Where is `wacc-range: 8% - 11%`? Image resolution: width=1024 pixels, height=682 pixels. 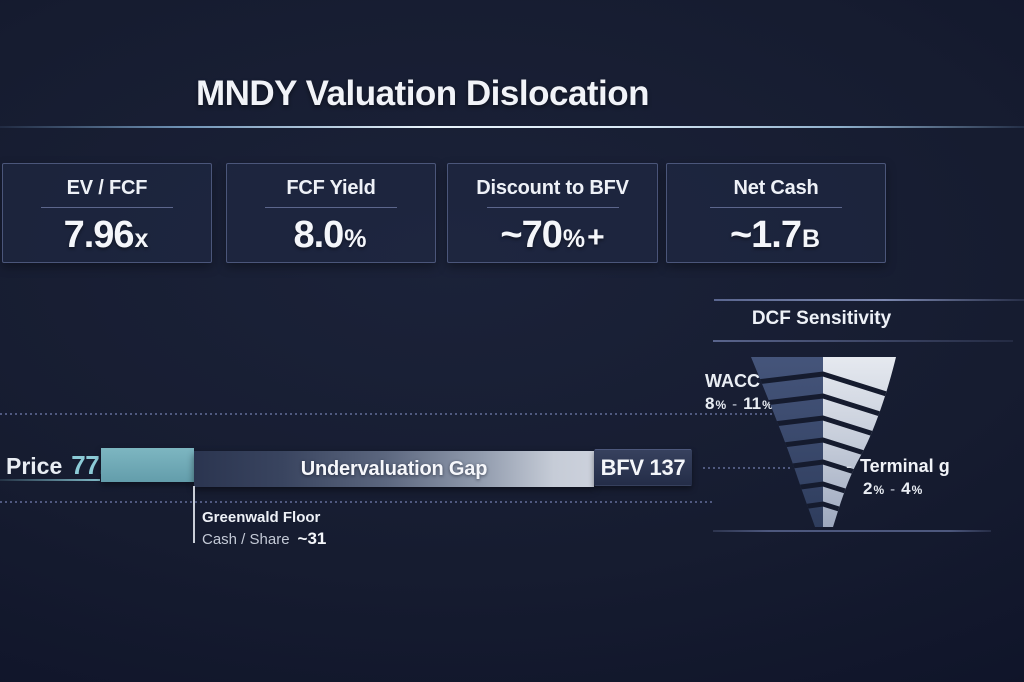 wacc-range: 8% - 11% is located at coordinates (739, 404).